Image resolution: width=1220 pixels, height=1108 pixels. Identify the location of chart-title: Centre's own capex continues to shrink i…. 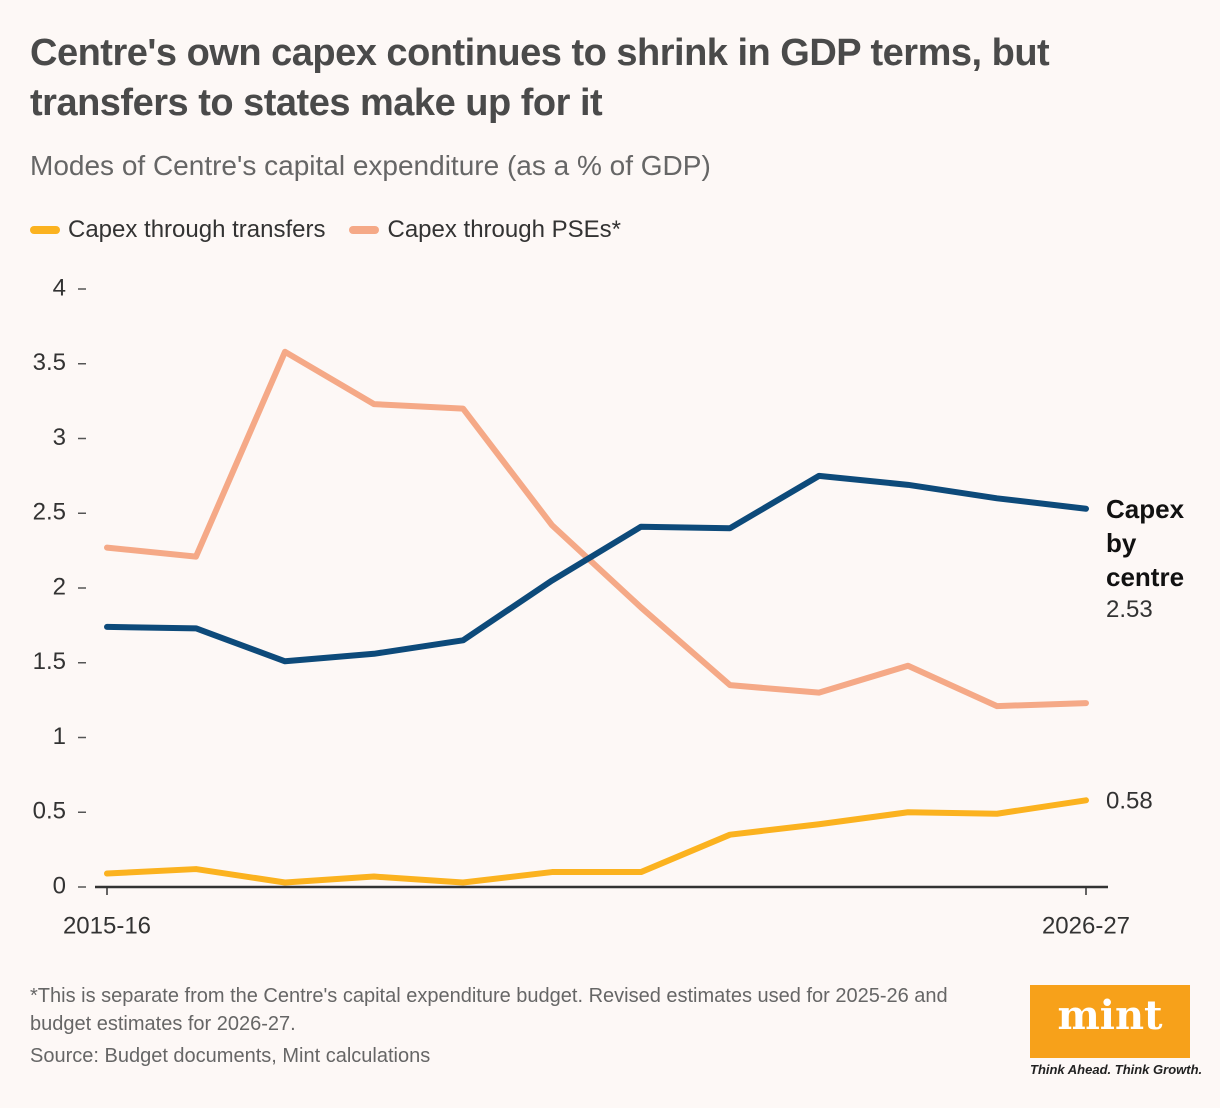
(540, 78).